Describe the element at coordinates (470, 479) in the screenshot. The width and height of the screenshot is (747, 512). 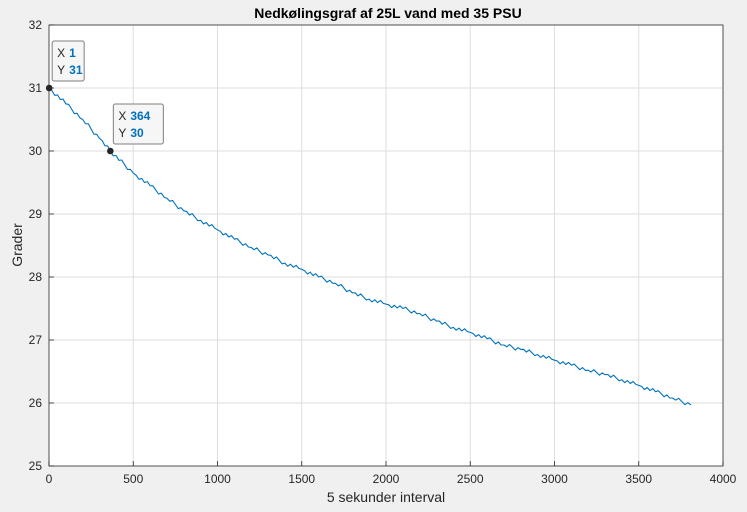
I see `x-tick-label: 2500` at that location.